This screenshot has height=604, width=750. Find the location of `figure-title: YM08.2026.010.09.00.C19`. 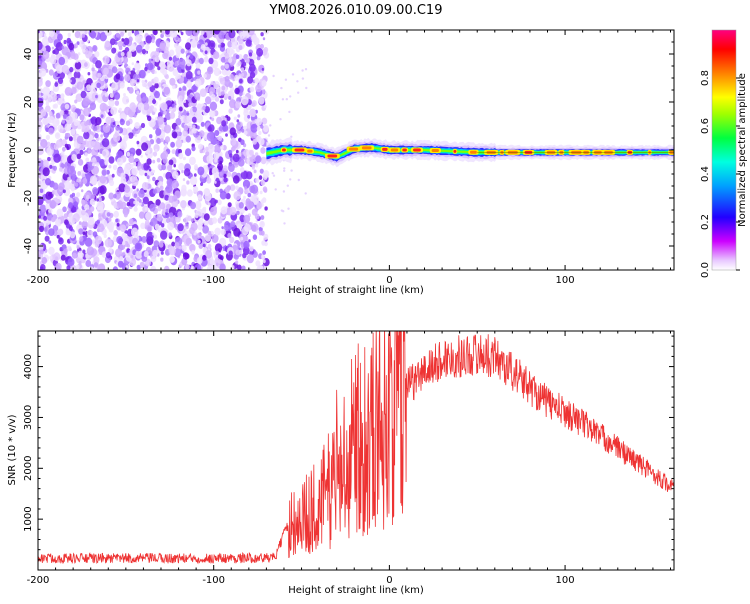

figure-title: YM08.2026.010.09.00.C19 is located at coordinates (356, 10).